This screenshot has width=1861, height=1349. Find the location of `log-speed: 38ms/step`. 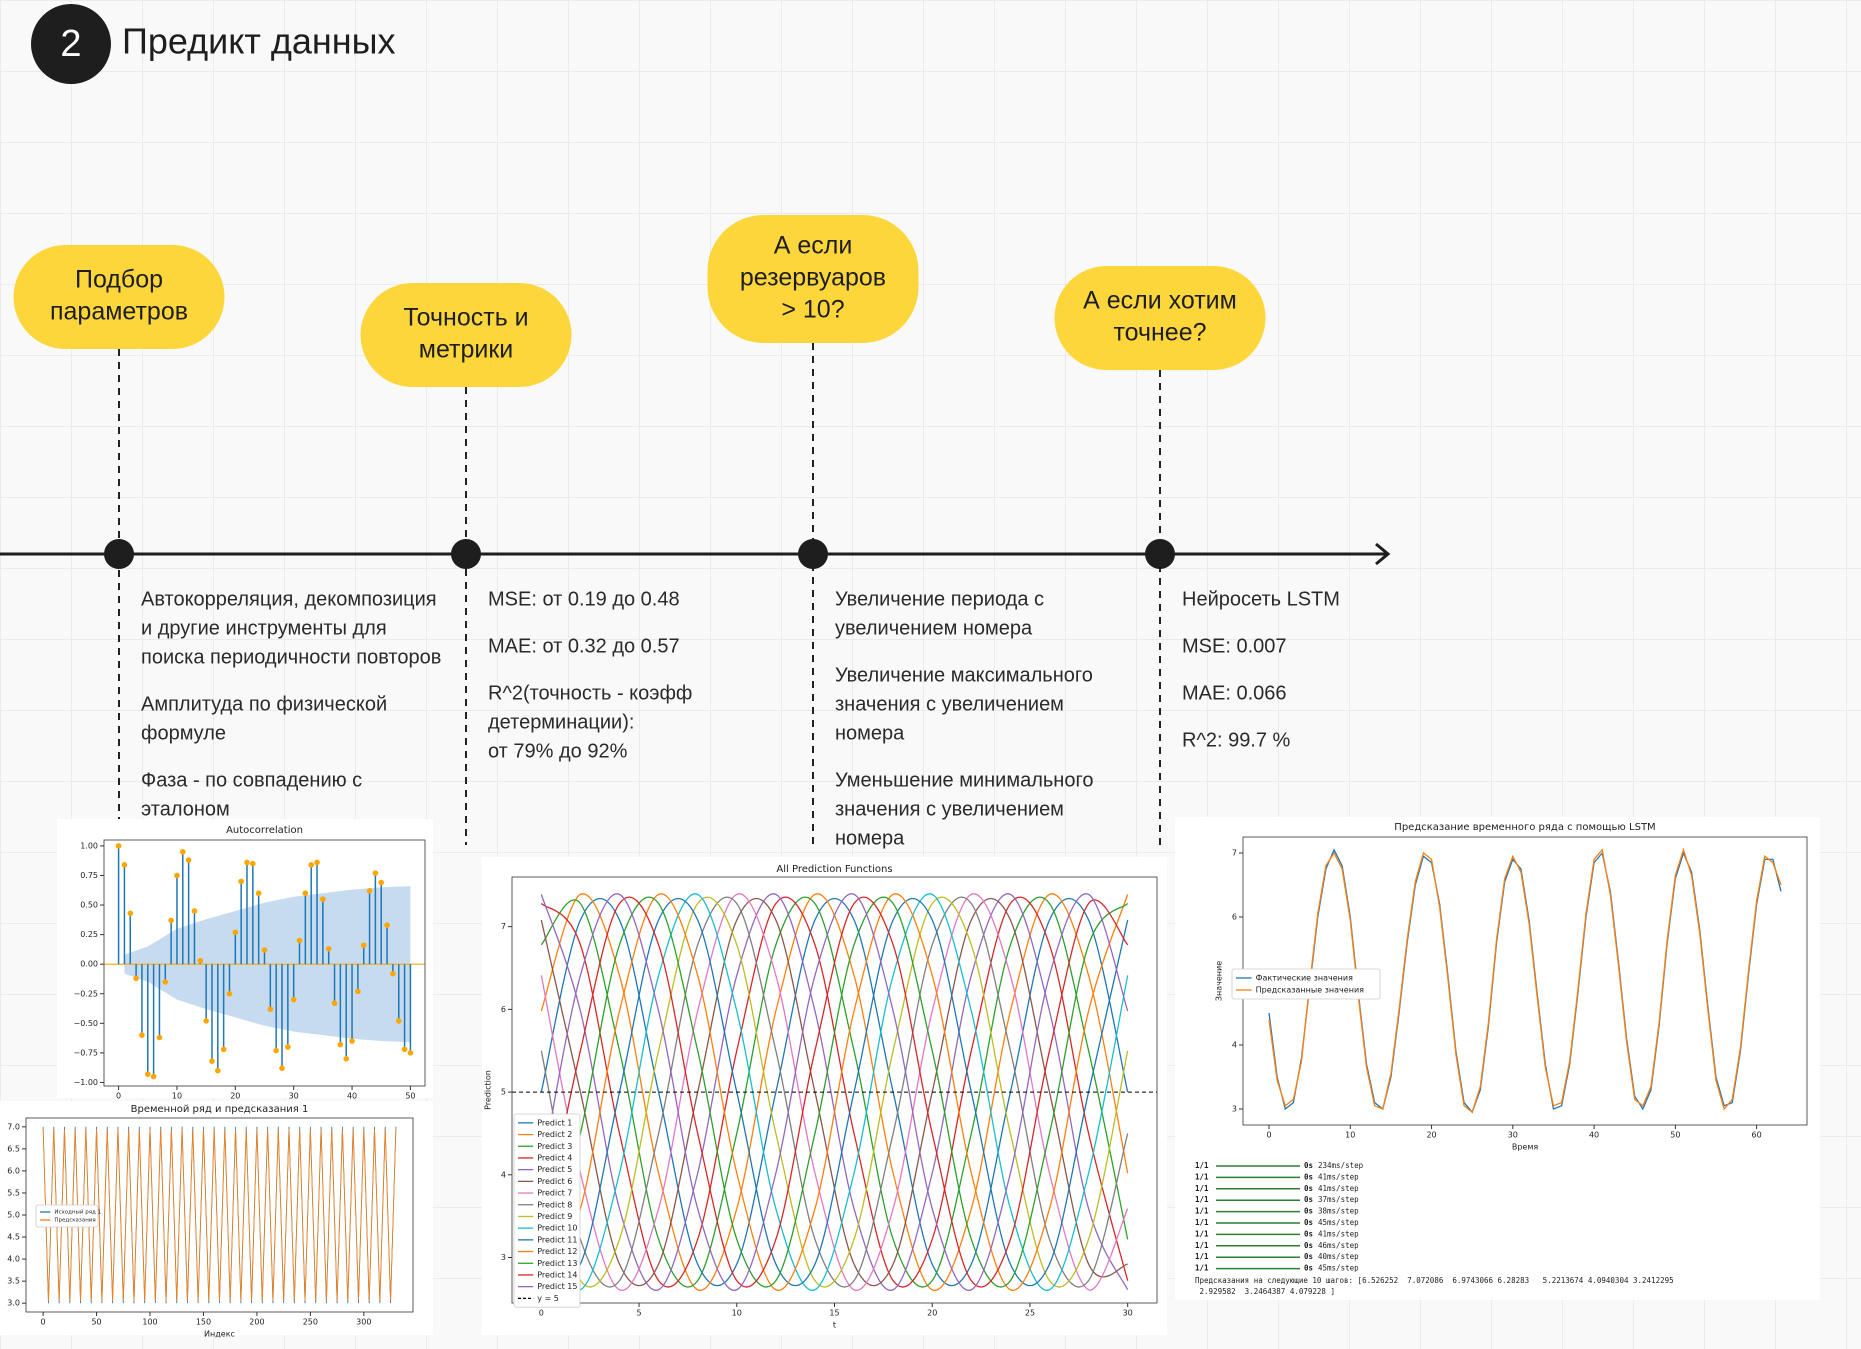

log-speed: 38ms/step is located at coordinates (1338, 1211).